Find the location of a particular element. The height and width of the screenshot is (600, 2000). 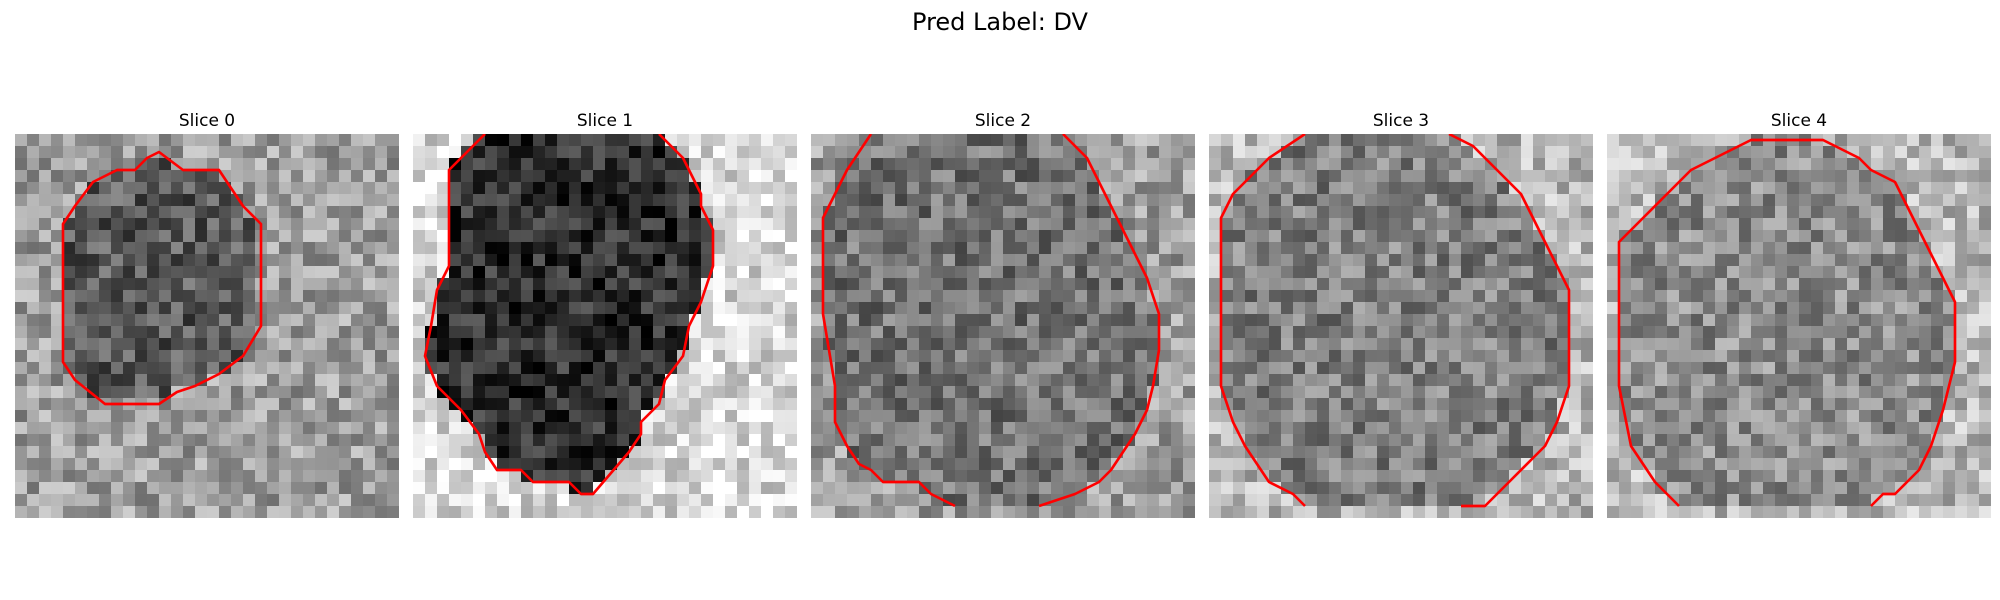

slice-panel-0: Slice 0 is located at coordinates (207, 313).